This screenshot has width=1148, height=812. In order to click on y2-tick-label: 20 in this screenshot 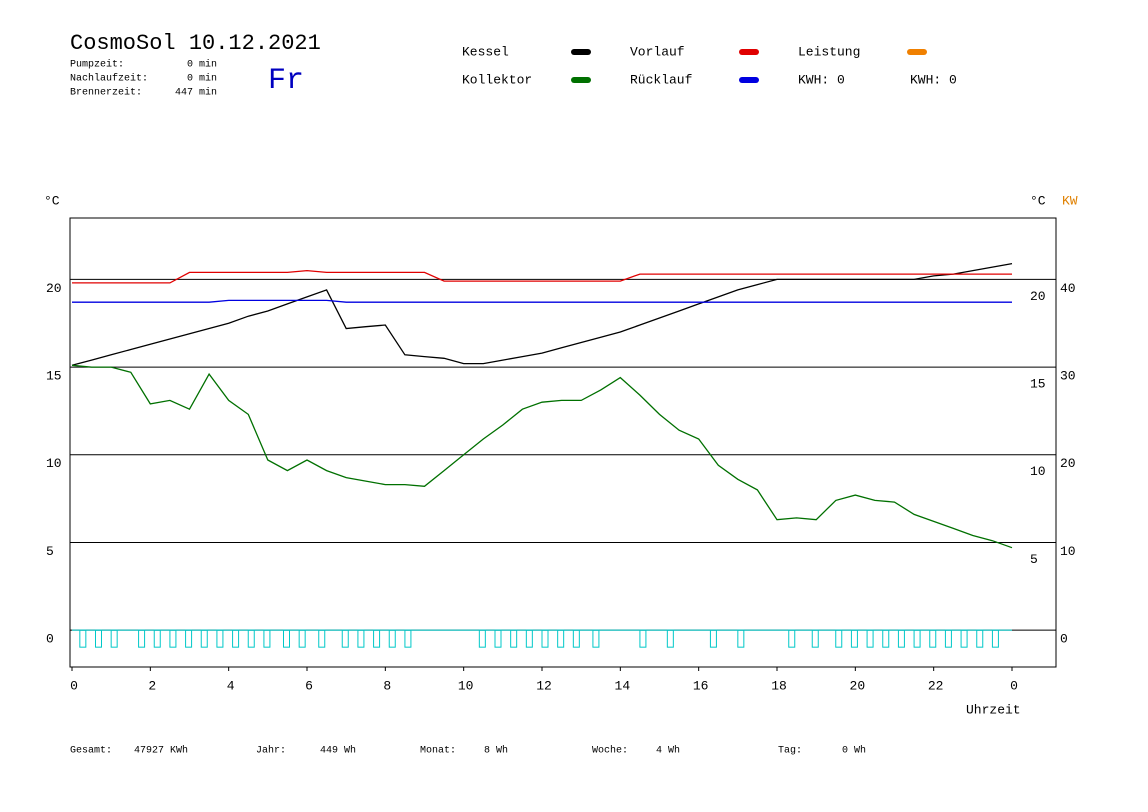, I will do `click(1068, 463)`.